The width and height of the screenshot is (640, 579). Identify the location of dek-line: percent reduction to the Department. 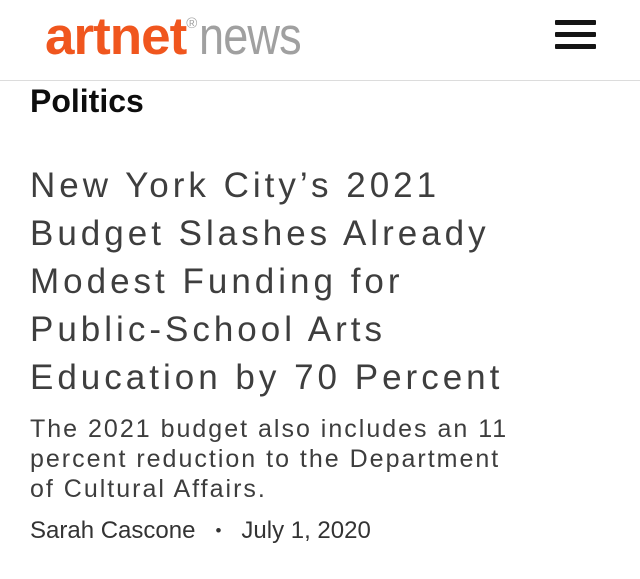
(265, 459).